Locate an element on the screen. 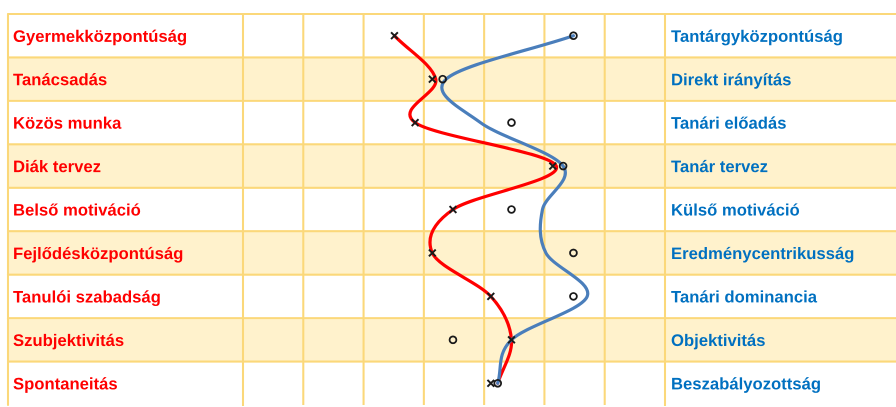  y-tick-label: Tanulói szabadság is located at coordinates (86, 298).